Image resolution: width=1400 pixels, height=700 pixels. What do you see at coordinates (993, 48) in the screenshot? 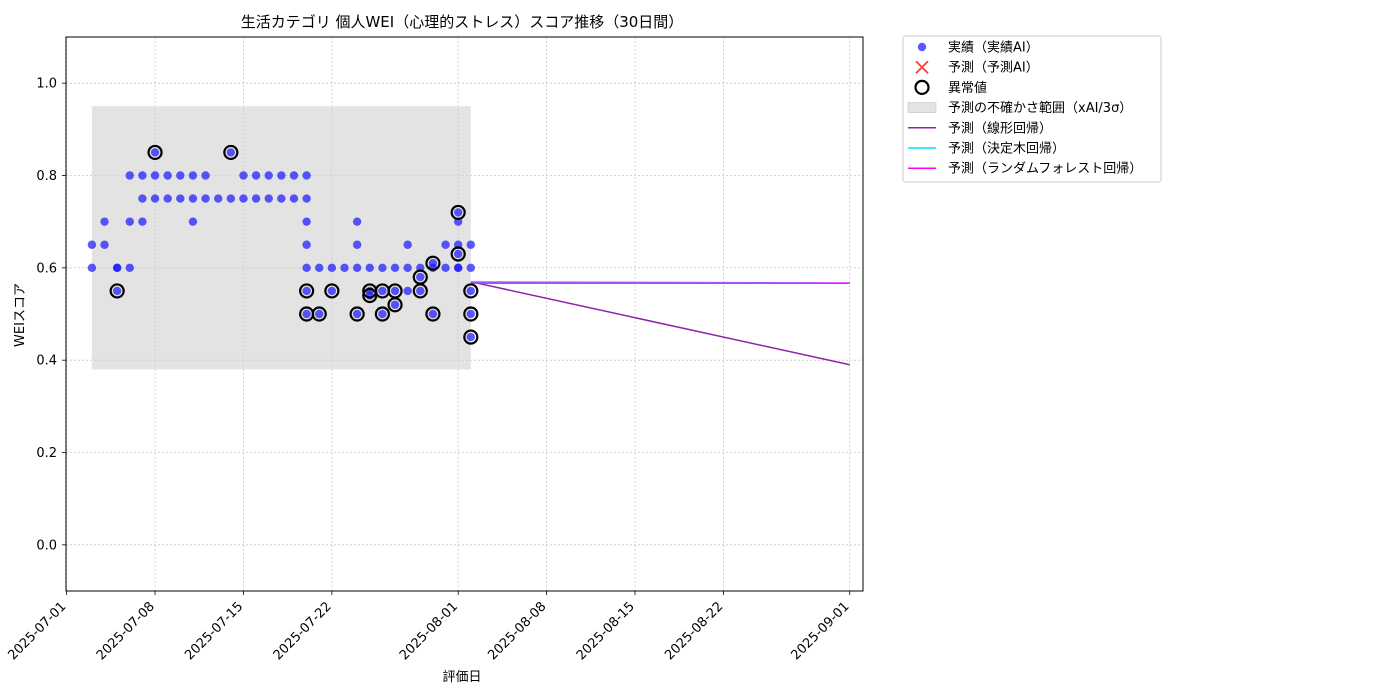
I see `legend-label: 実績（実績AI）` at bounding box center [993, 48].